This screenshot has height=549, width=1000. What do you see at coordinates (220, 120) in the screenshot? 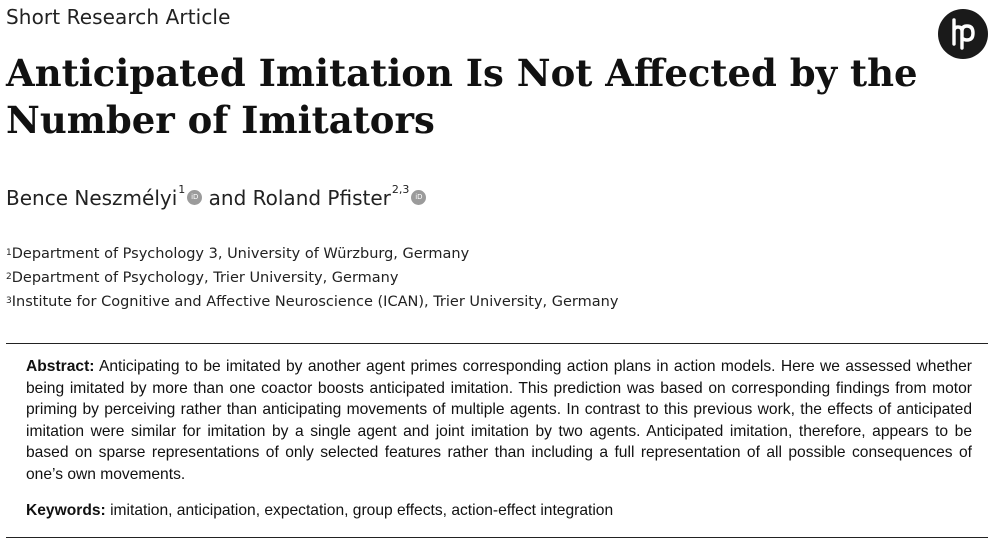
I see `title-line-2: Number of Imitators` at bounding box center [220, 120].